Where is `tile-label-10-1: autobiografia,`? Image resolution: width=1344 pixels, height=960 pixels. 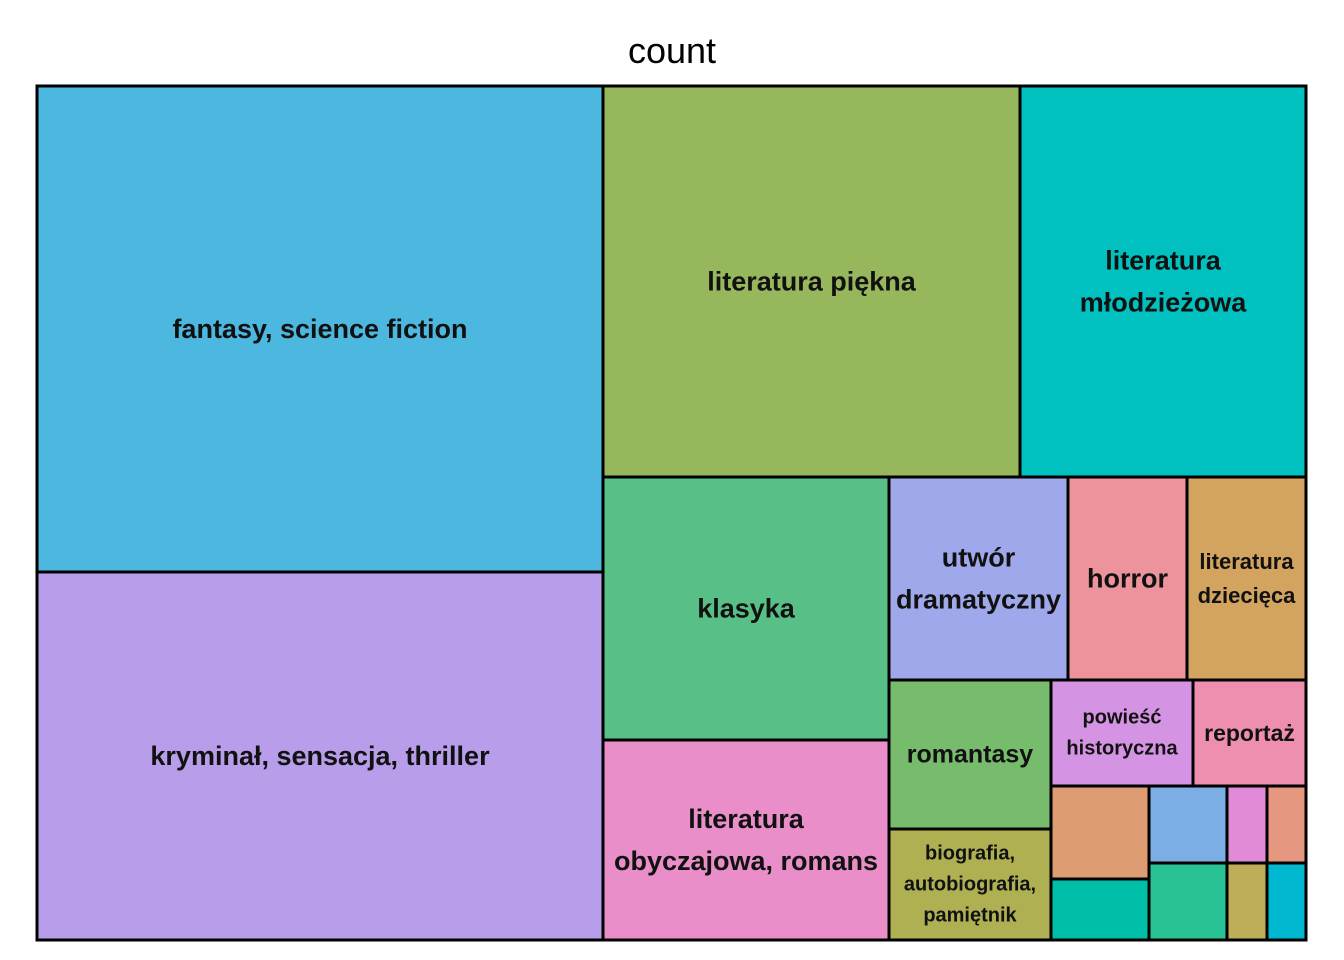
tile-label-10-1: autobiografia, is located at coordinates (970, 885).